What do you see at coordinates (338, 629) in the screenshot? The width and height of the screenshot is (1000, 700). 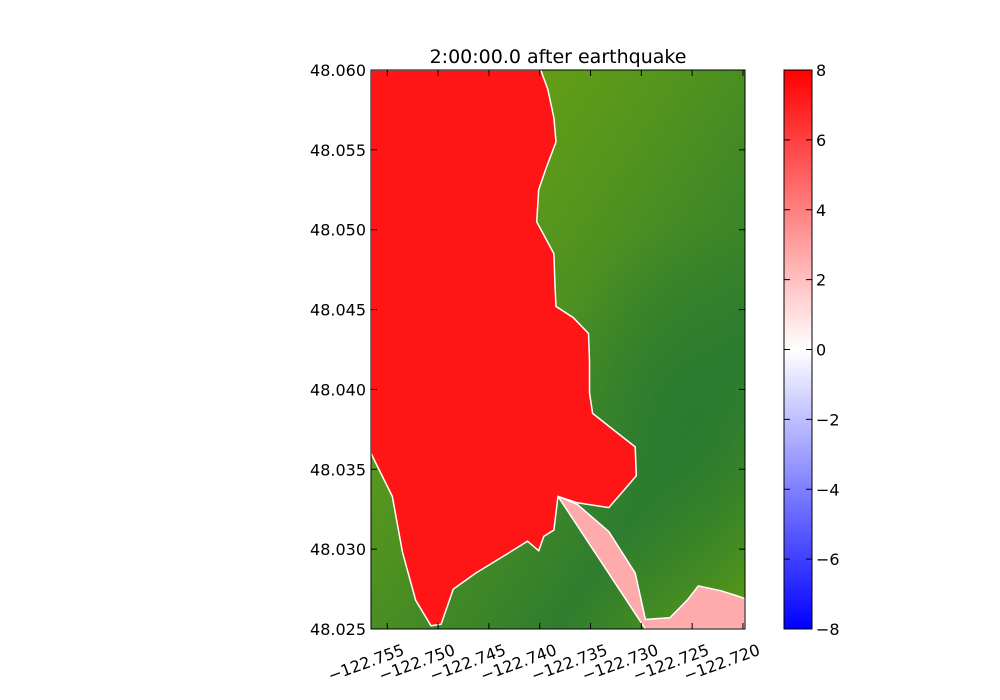 I see `y-tick-label: 48.025` at bounding box center [338, 629].